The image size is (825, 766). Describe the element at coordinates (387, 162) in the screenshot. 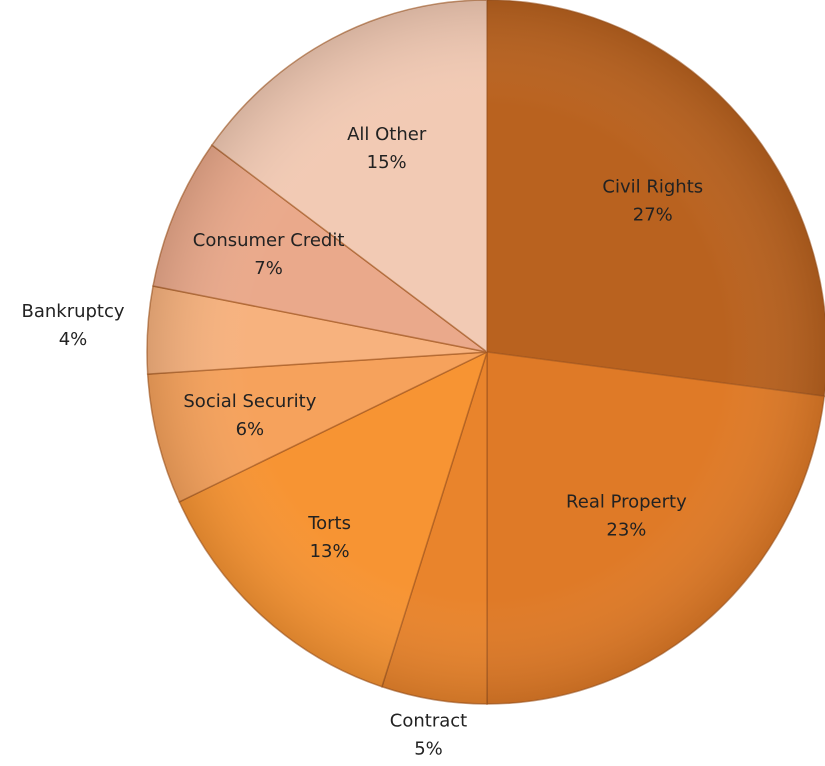

I see `slice-value-label: 15%` at that location.